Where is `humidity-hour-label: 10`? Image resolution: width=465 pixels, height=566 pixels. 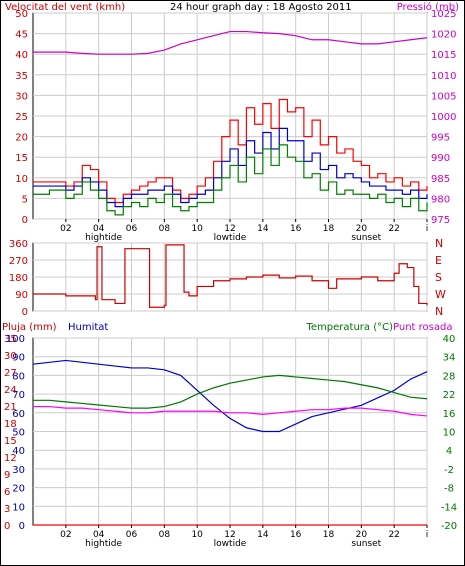
humidity-hour-label: 10 is located at coordinates (197, 535).